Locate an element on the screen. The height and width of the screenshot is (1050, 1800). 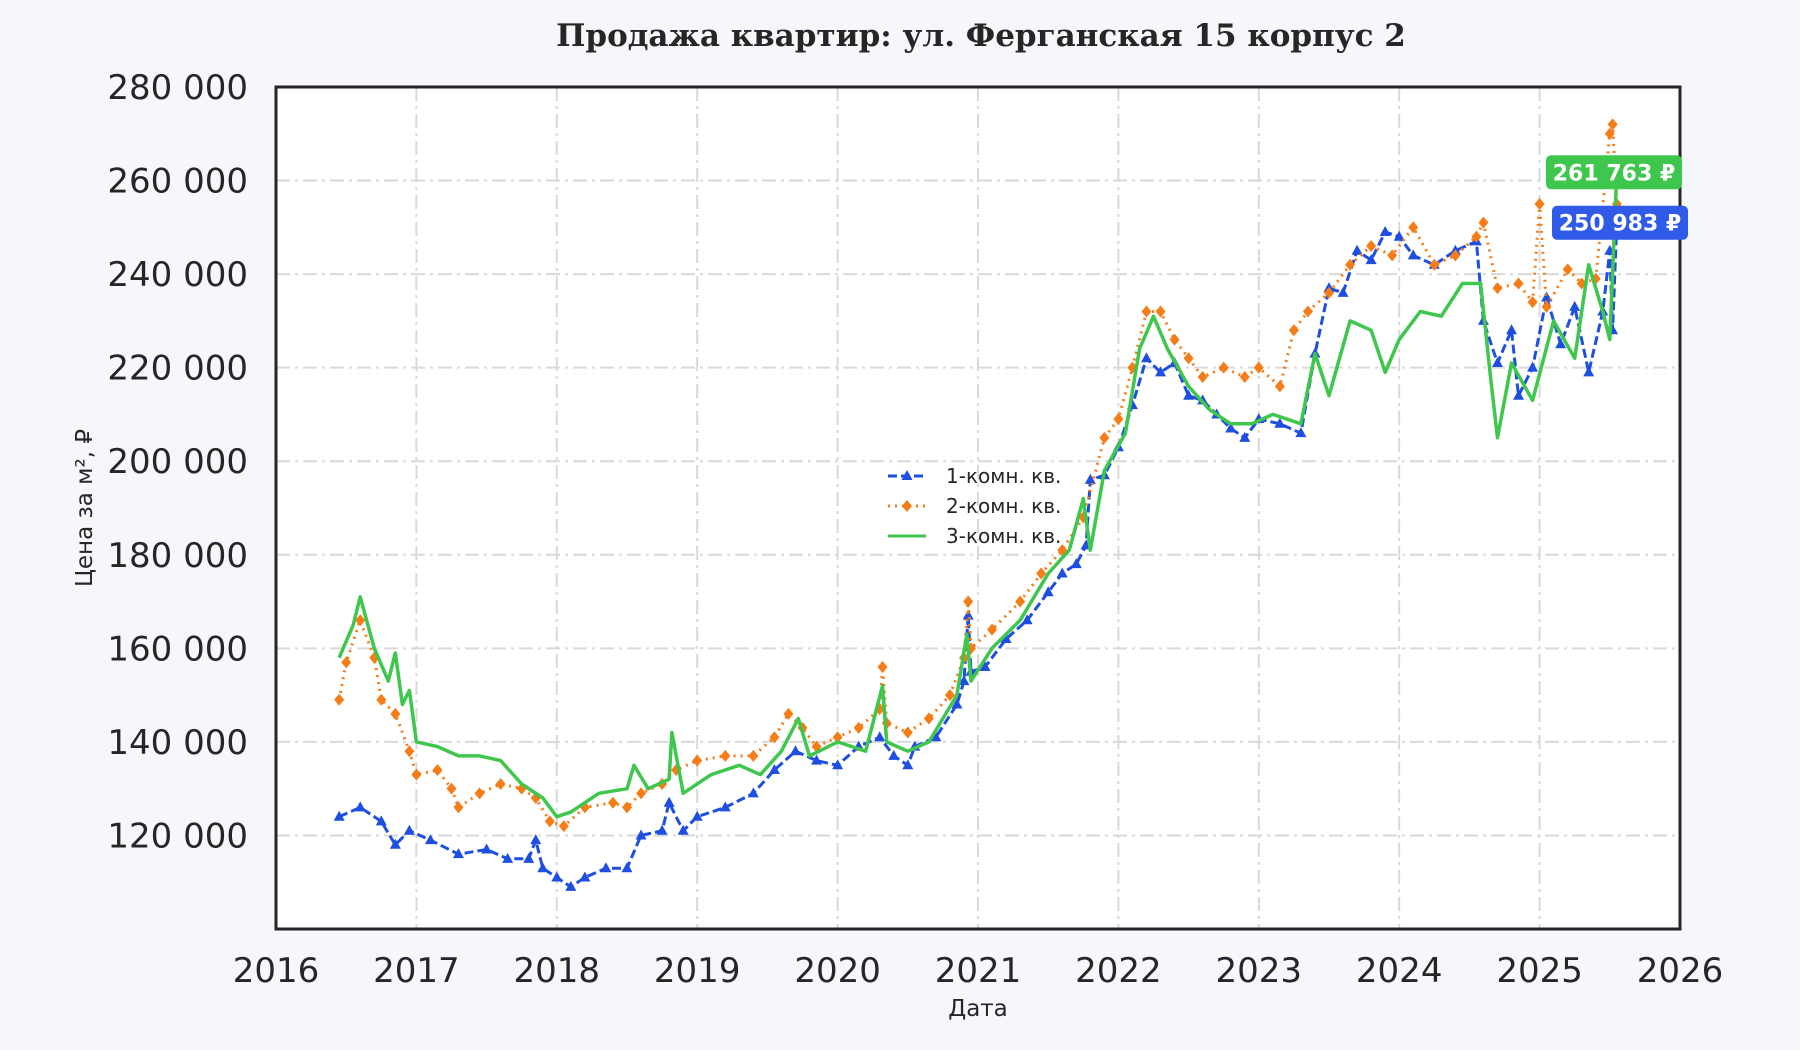
x-tick-label: 2023 is located at coordinates (1259, 971).